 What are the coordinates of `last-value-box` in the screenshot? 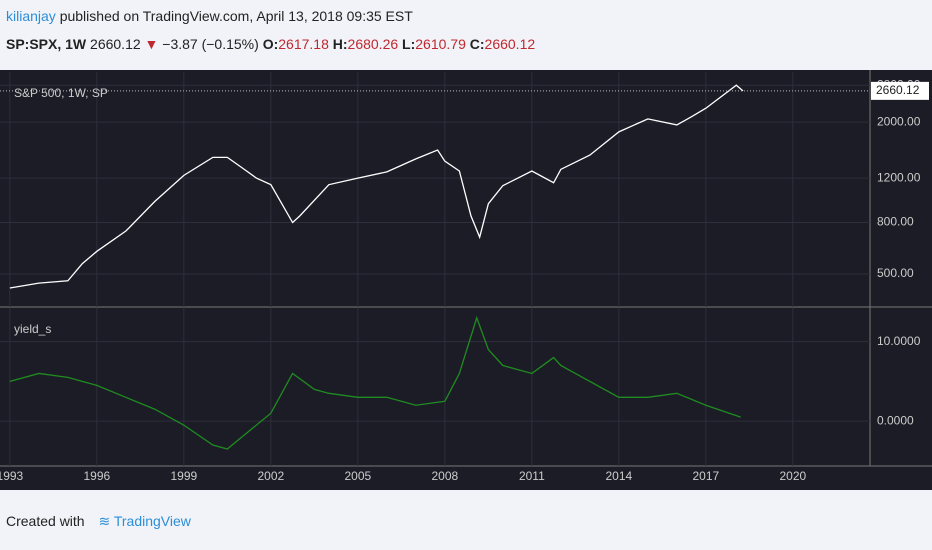 It's located at (900, 90).